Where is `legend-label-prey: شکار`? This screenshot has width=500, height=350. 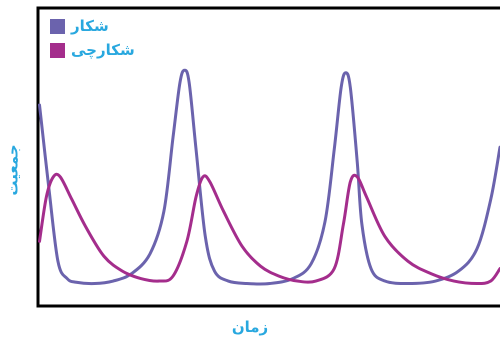
legend-label-prey: شکار is located at coordinates (90, 26).